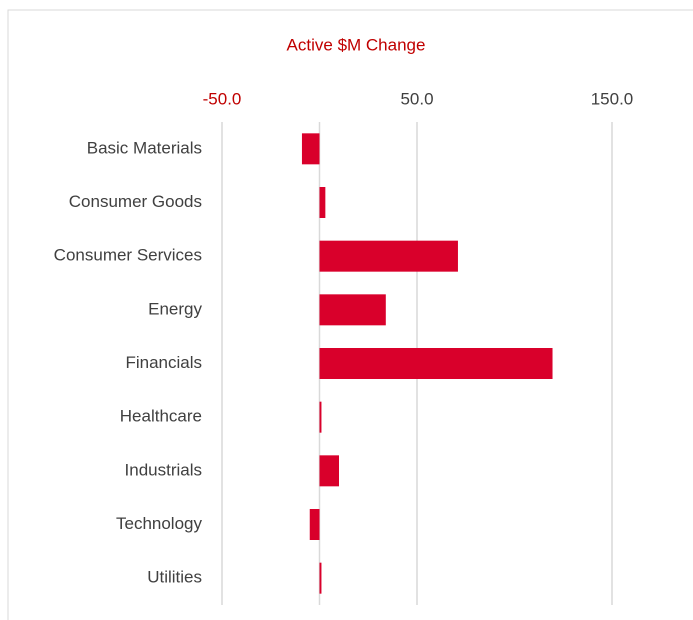 Image resolution: width=693 pixels, height=620 pixels. I want to click on x-tick-label: 50.0, so click(416, 98).